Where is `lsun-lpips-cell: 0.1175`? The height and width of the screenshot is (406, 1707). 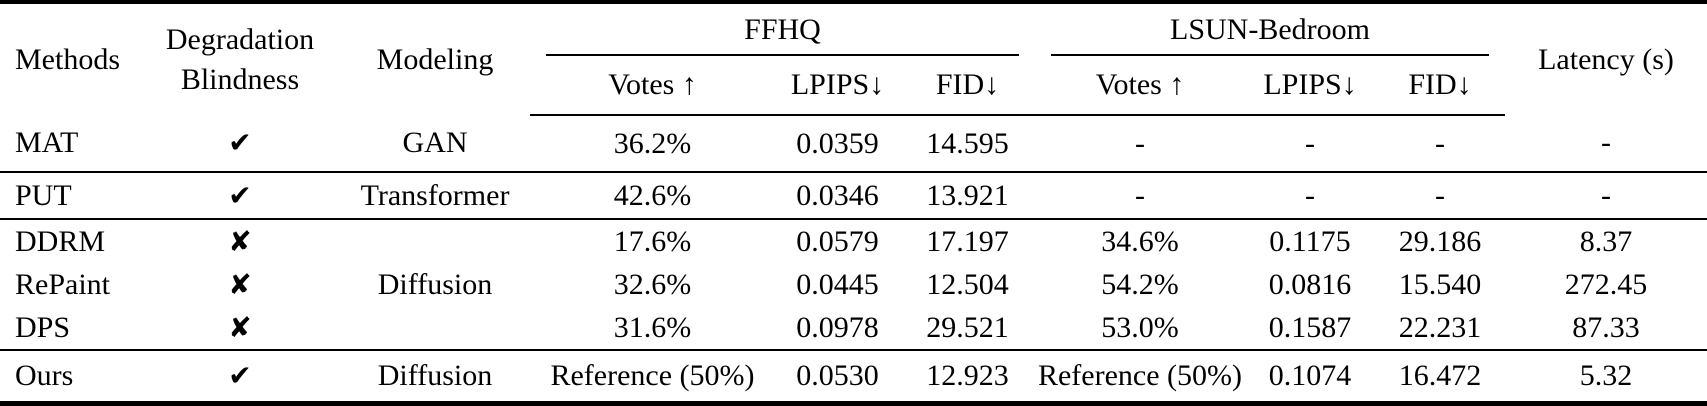 lsun-lpips-cell: 0.1175 is located at coordinates (1310, 241).